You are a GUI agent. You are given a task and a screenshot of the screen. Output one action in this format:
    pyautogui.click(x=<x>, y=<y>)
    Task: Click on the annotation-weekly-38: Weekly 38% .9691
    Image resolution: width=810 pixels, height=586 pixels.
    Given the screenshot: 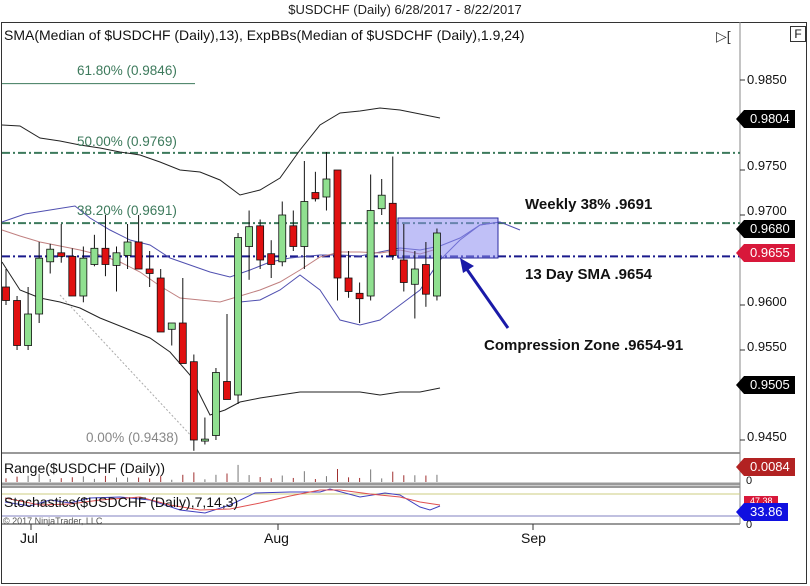 What is the action you would take?
    pyautogui.click(x=589, y=204)
    